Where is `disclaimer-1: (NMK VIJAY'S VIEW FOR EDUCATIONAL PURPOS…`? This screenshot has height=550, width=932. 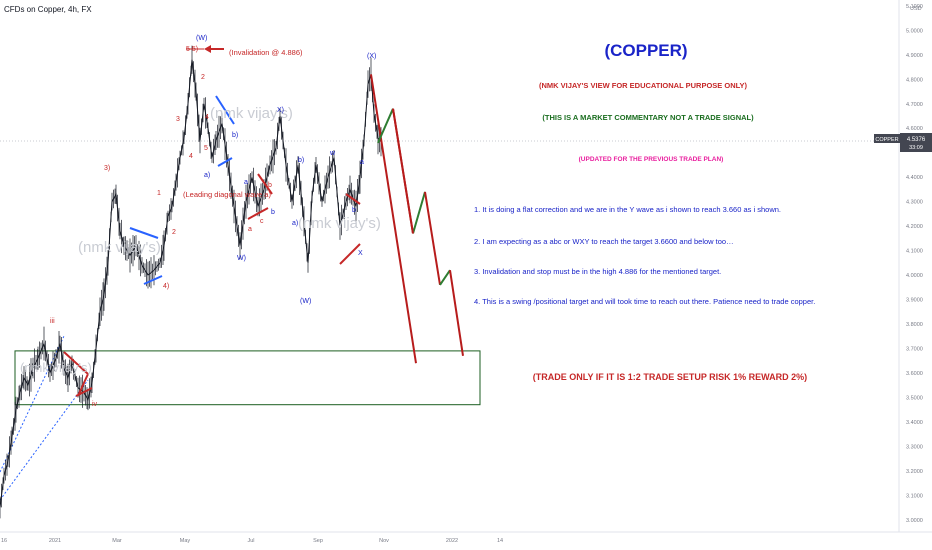 disclaimer-1: (NMK VIJAY'S VIEW FOR EDUCATIONAL PURPOS… is located at coordinates (643, 85).